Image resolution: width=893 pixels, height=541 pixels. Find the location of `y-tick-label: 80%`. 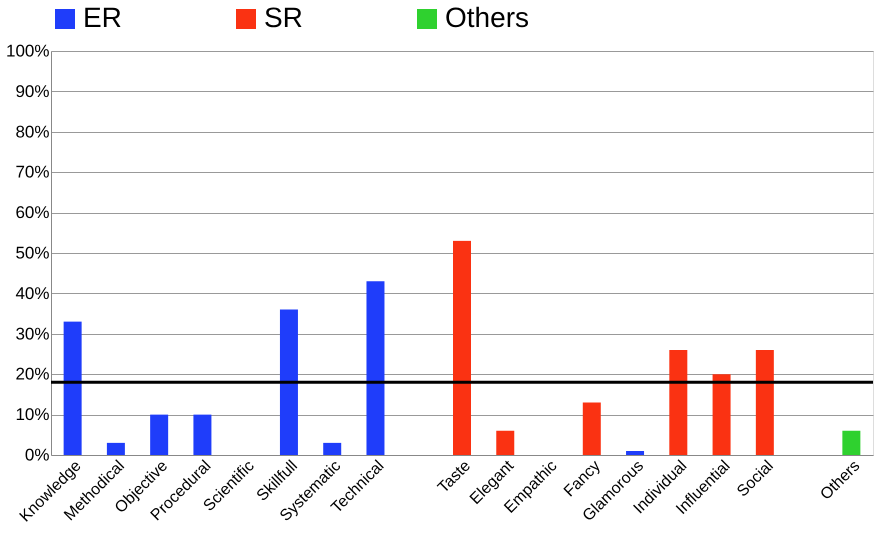

y-tick-label: 80% is located at coordinates (32, 132).